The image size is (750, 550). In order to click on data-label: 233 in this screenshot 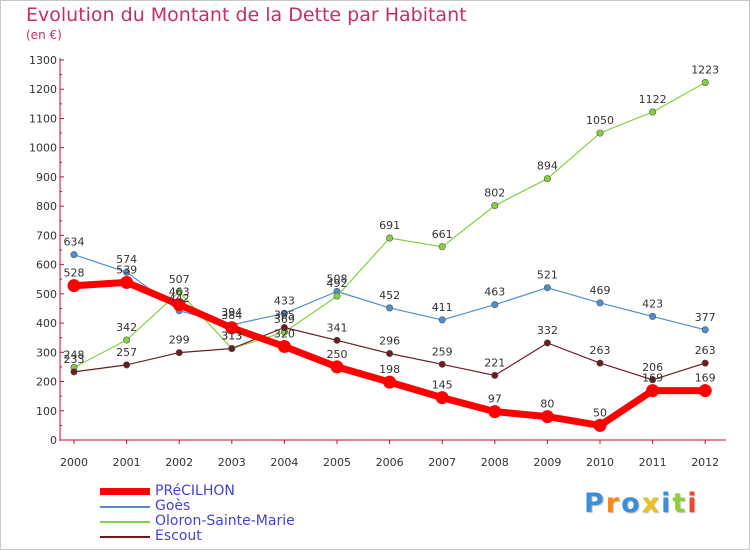, I will do `click(74, 359)`.